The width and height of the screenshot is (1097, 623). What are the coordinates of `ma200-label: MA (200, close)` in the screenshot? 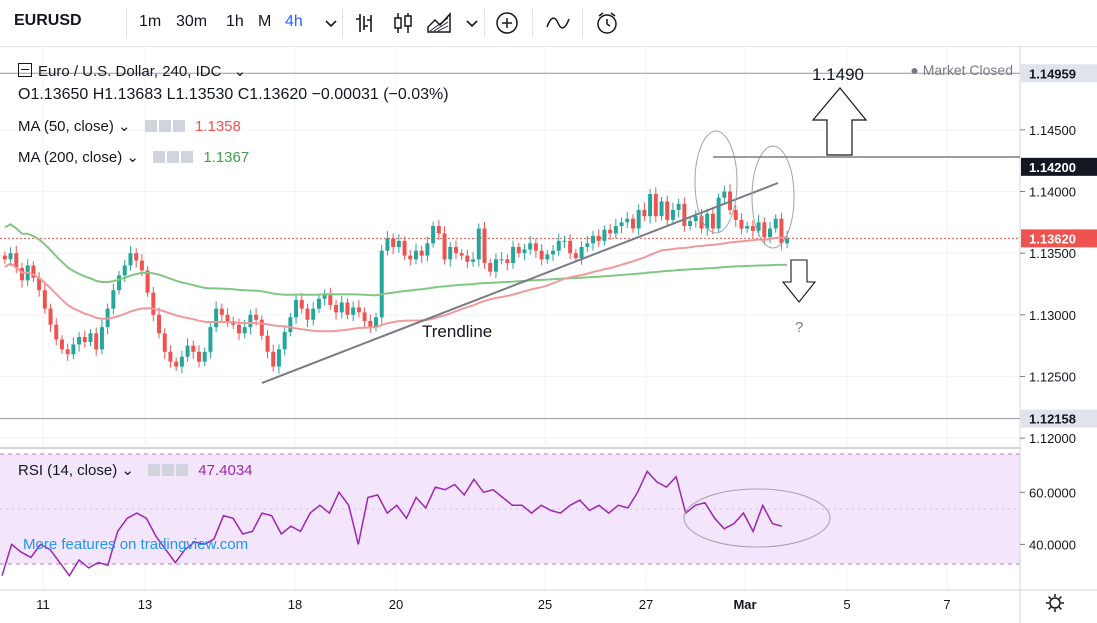 It's located at (70, 157).